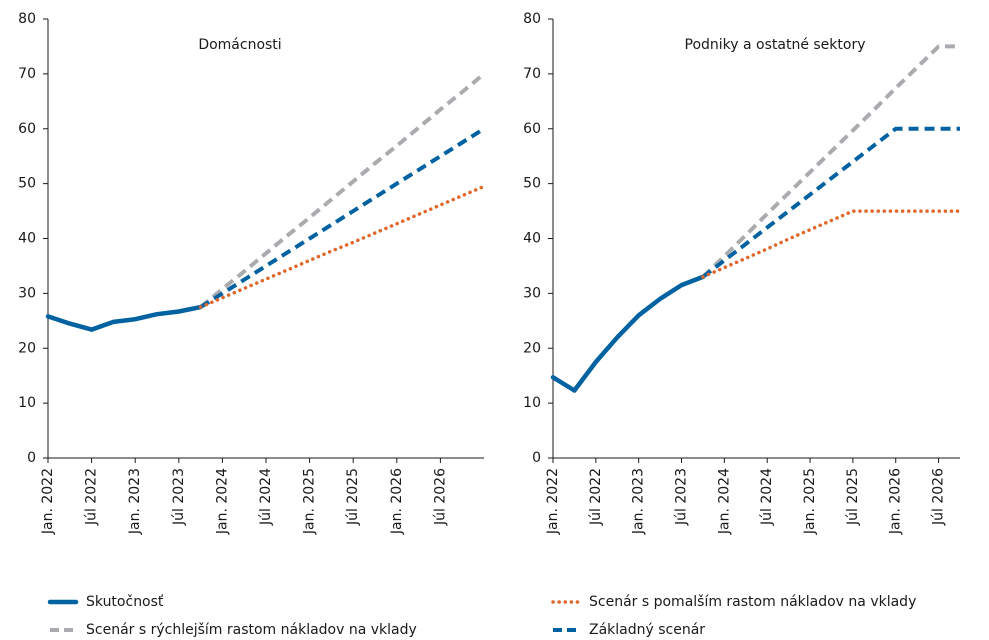  I want to click on legend-label: Skutočnosť, so click(125, 602).